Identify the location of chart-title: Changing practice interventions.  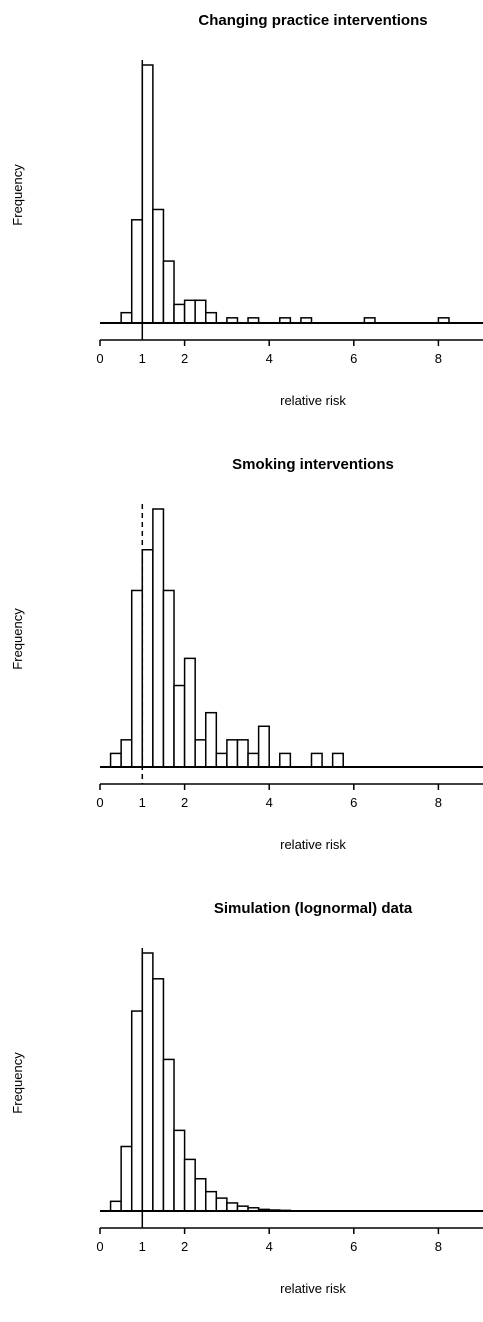
(312, 20).